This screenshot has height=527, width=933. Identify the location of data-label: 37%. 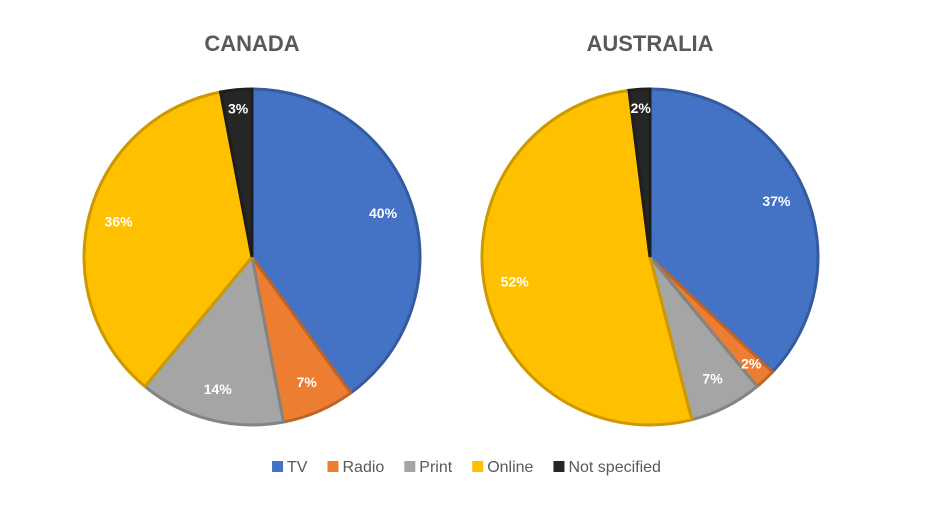
(776, 201).